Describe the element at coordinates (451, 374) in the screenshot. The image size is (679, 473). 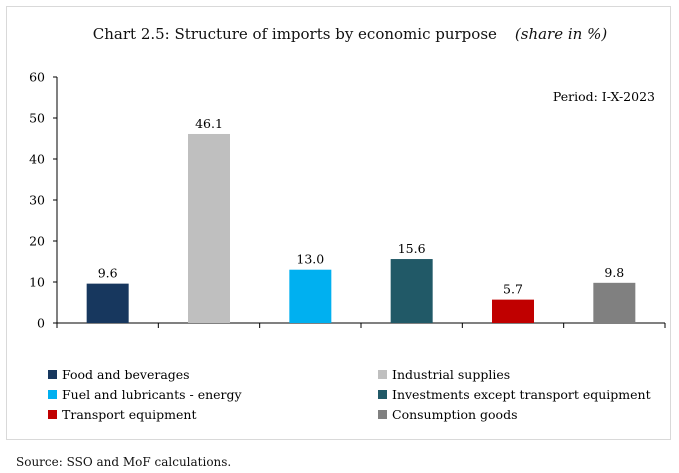
I see `legend-label: Industrial supplies` at that location.